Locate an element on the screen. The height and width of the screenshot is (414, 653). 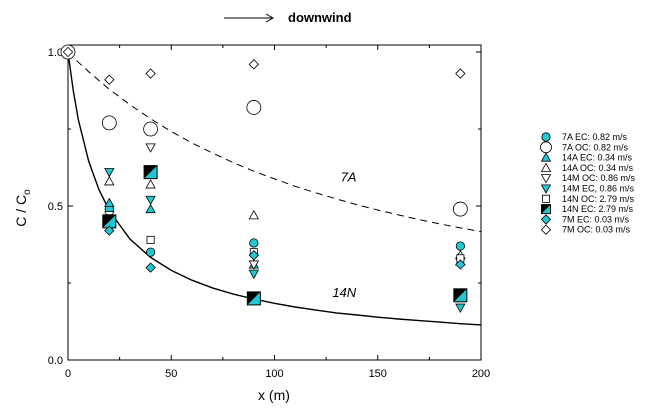
legend-item-4: 14M OC: 0.86 m/s is located at coordinates (588, 178).